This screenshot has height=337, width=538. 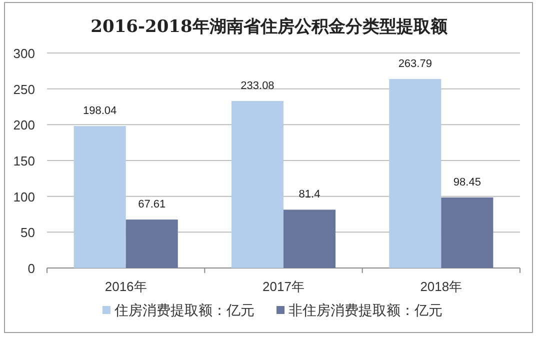 What do you see at coordinates (283, 286) in the screenshot?
I see `x-tick-label: 2017年` at bounding box center [283, 286].